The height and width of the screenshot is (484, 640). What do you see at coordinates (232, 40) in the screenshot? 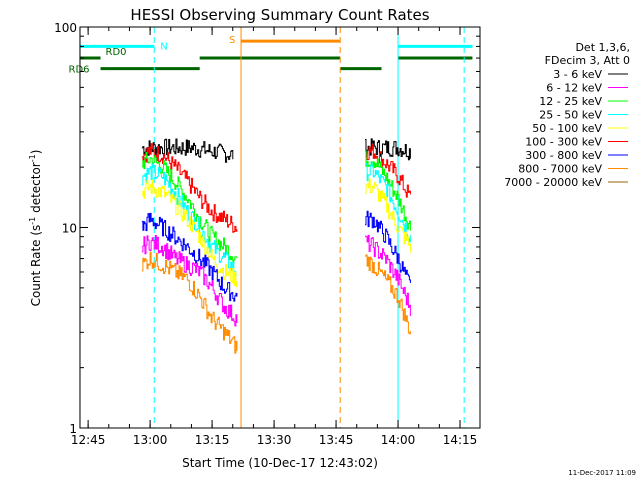
I see `status-bar-label-s: S` at bounding box center [232, 40].